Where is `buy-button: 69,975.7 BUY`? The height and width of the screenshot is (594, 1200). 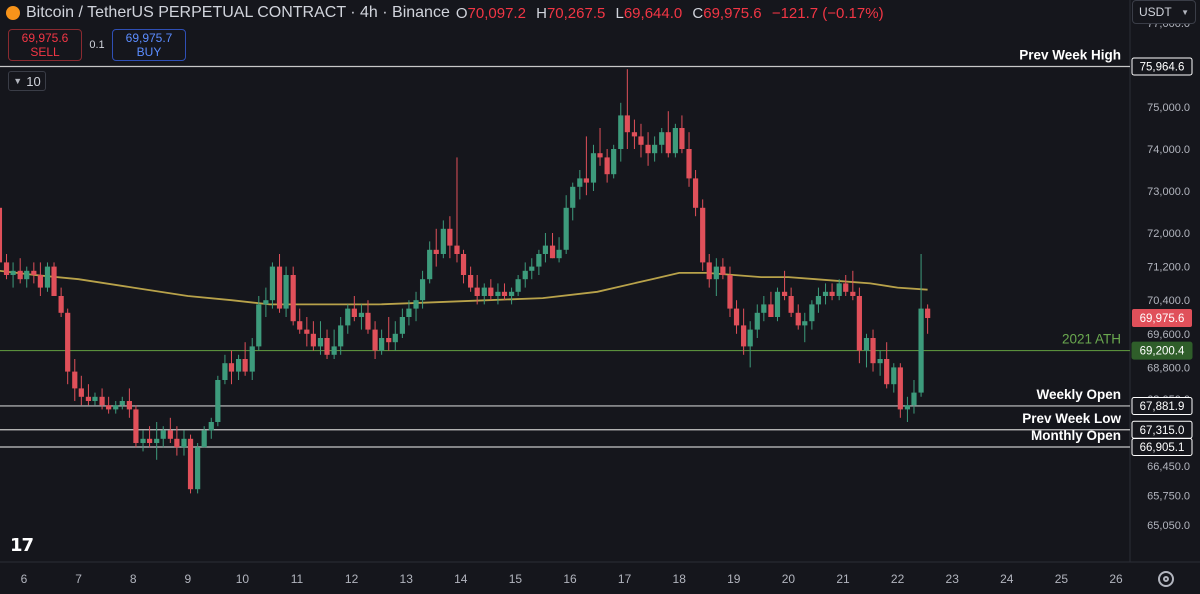 buy-button: 69,975.7 BUY is located at coordinates (149, 45).